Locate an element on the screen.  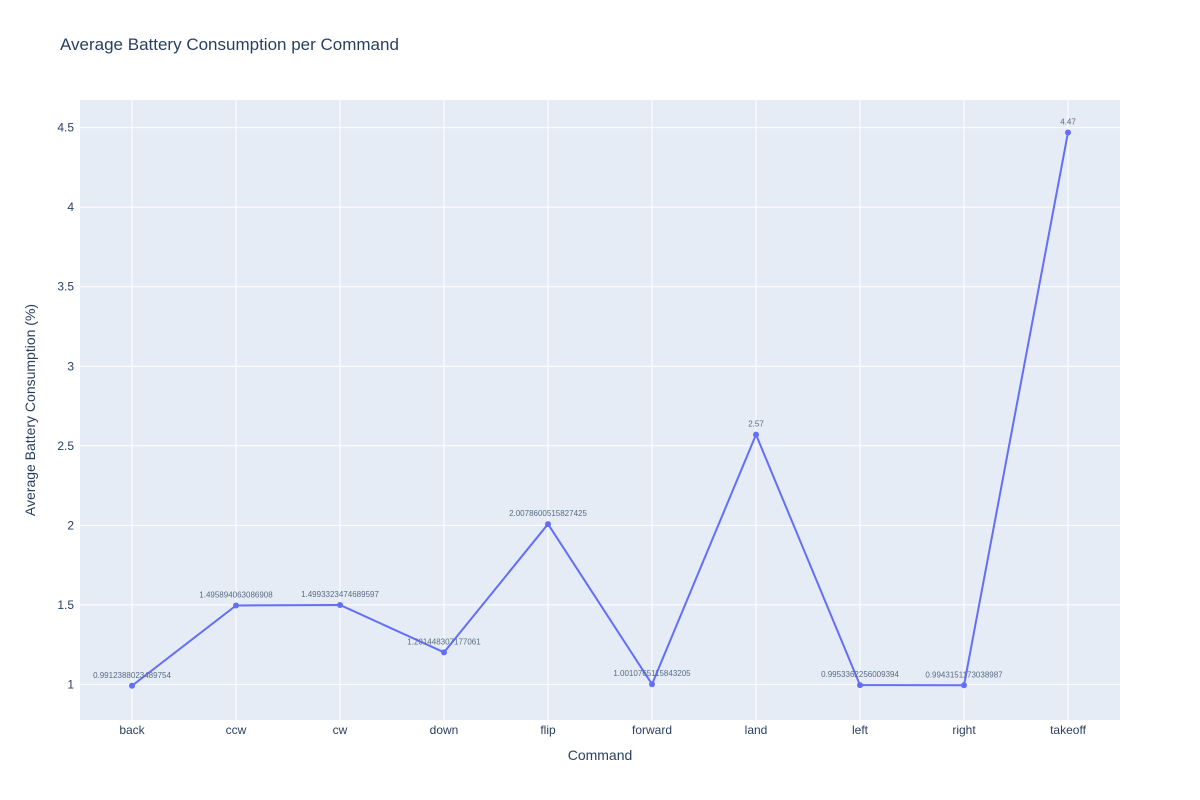
y-axis-title: Average Battery Consumption (%) is located at coordinates (30, 410).